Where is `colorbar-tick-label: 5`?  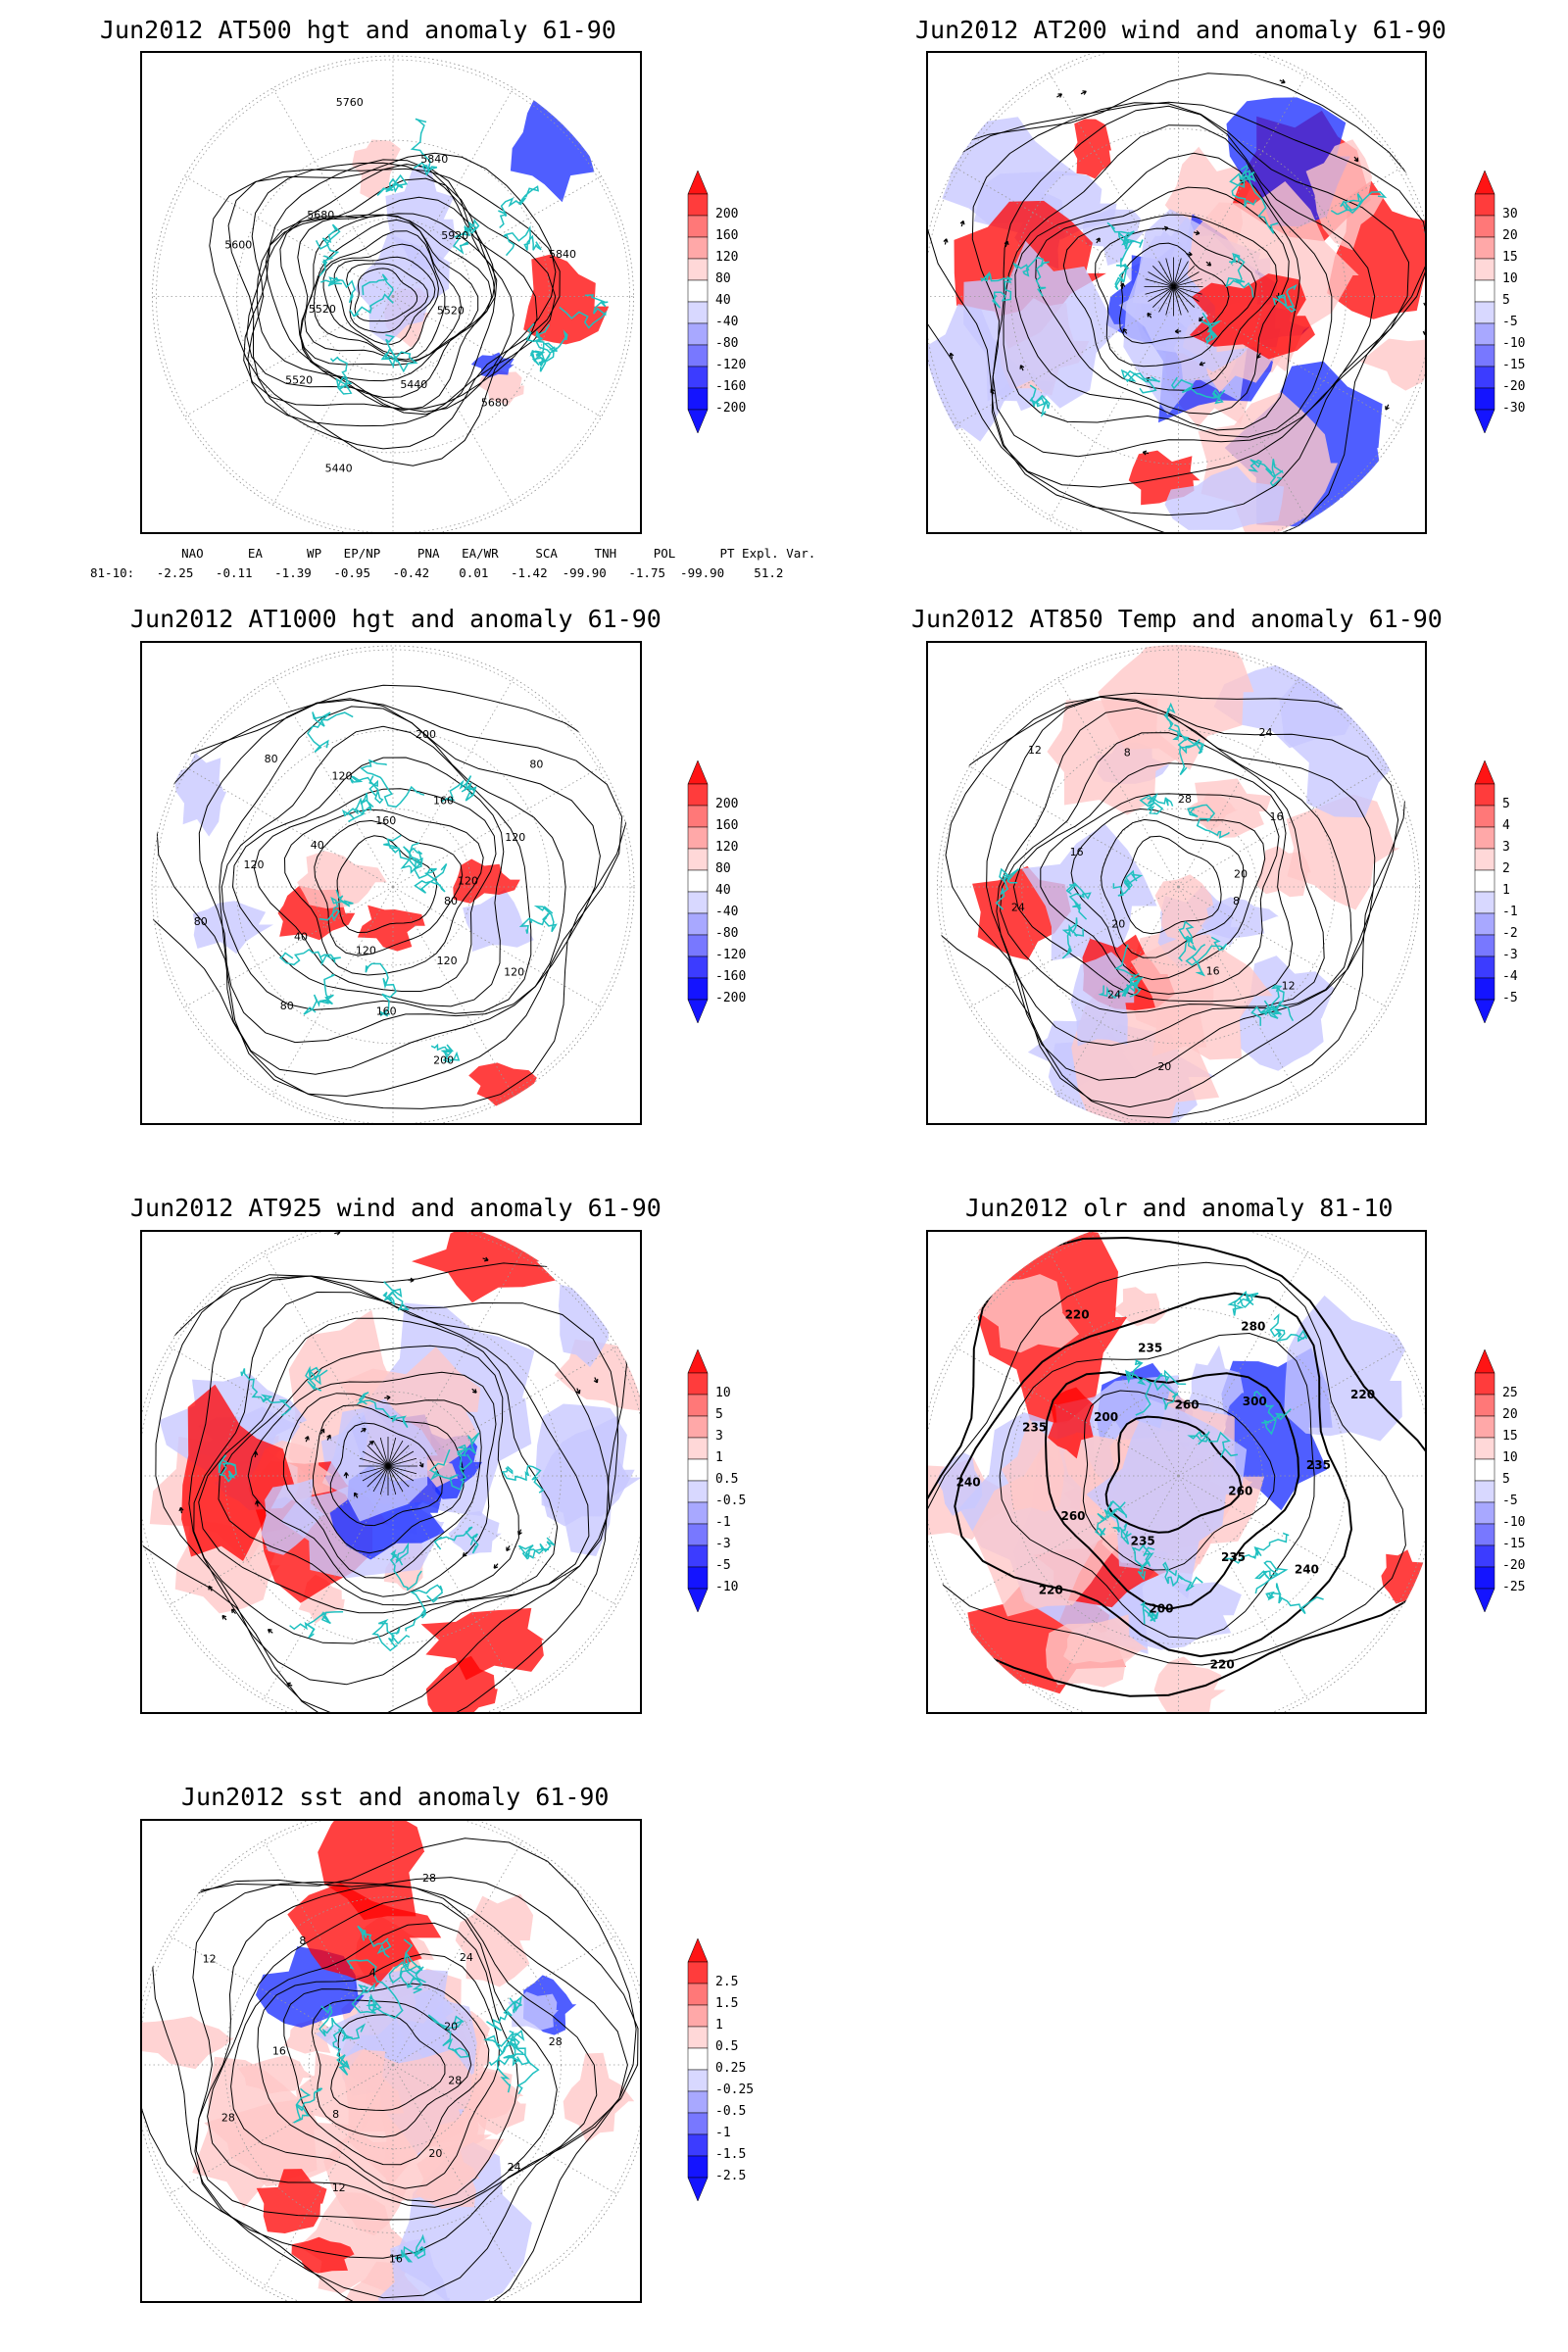 colorbar-tick-label: 5 is located at coordinates (719, 1415).